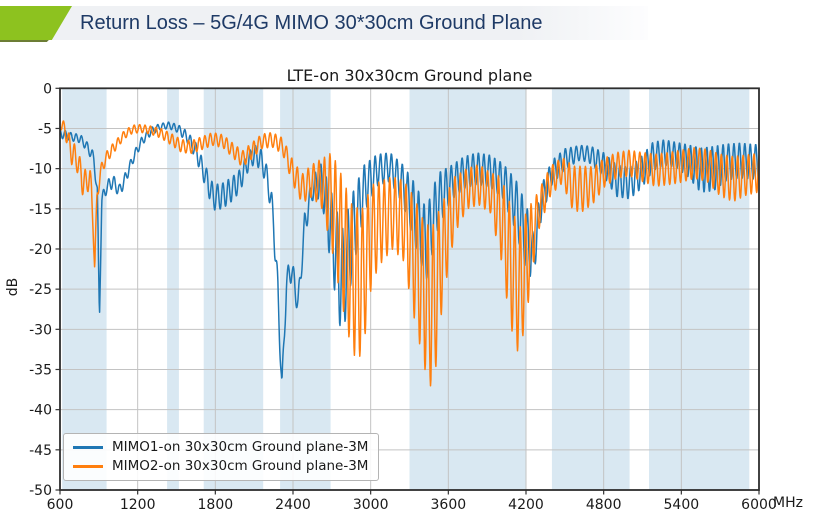 Image resolution: width=821 pixels, height=516 pixels. Describe the element at coordinates (449, 505) in the screenshot. I see `x-tick-label: 3600` at that location.